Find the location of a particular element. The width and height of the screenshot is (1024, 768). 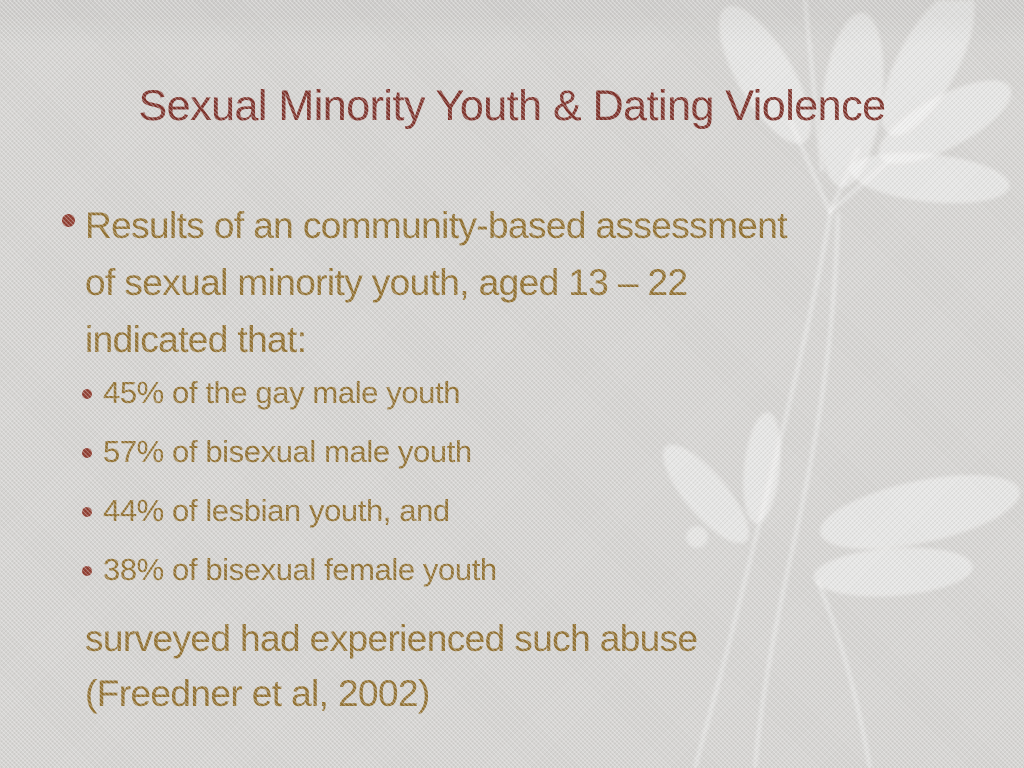

stat-bullet-item: 57% of bisexual male youth is located at coordinates (434, 452).